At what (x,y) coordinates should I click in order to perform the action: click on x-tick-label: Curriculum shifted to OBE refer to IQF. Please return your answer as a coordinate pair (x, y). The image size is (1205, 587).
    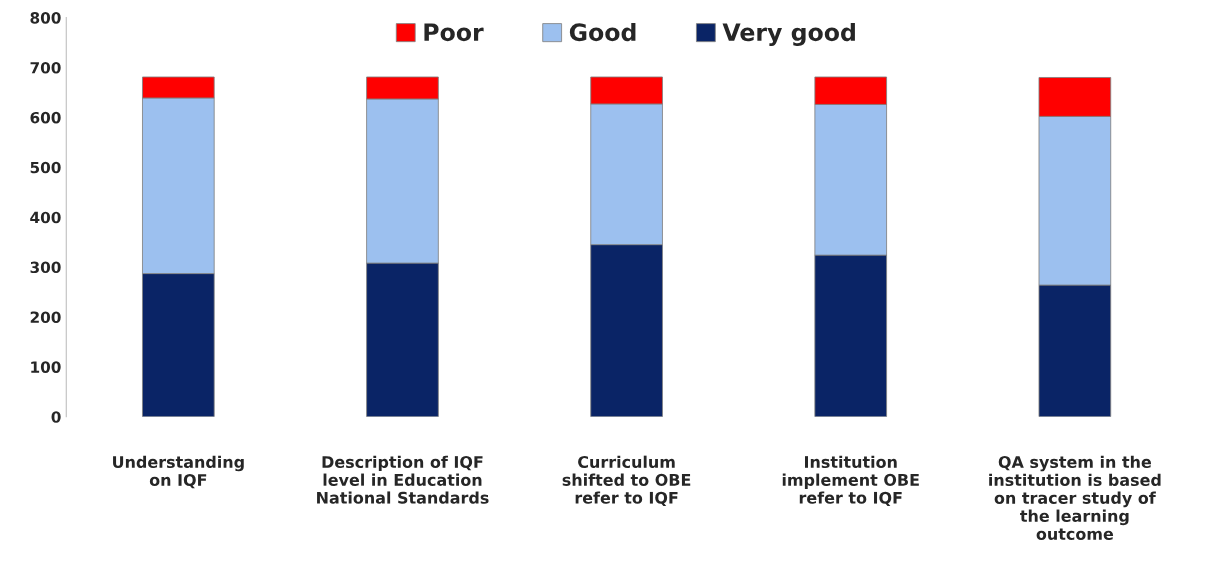
    Looking at the image, I should click on (626, 480).